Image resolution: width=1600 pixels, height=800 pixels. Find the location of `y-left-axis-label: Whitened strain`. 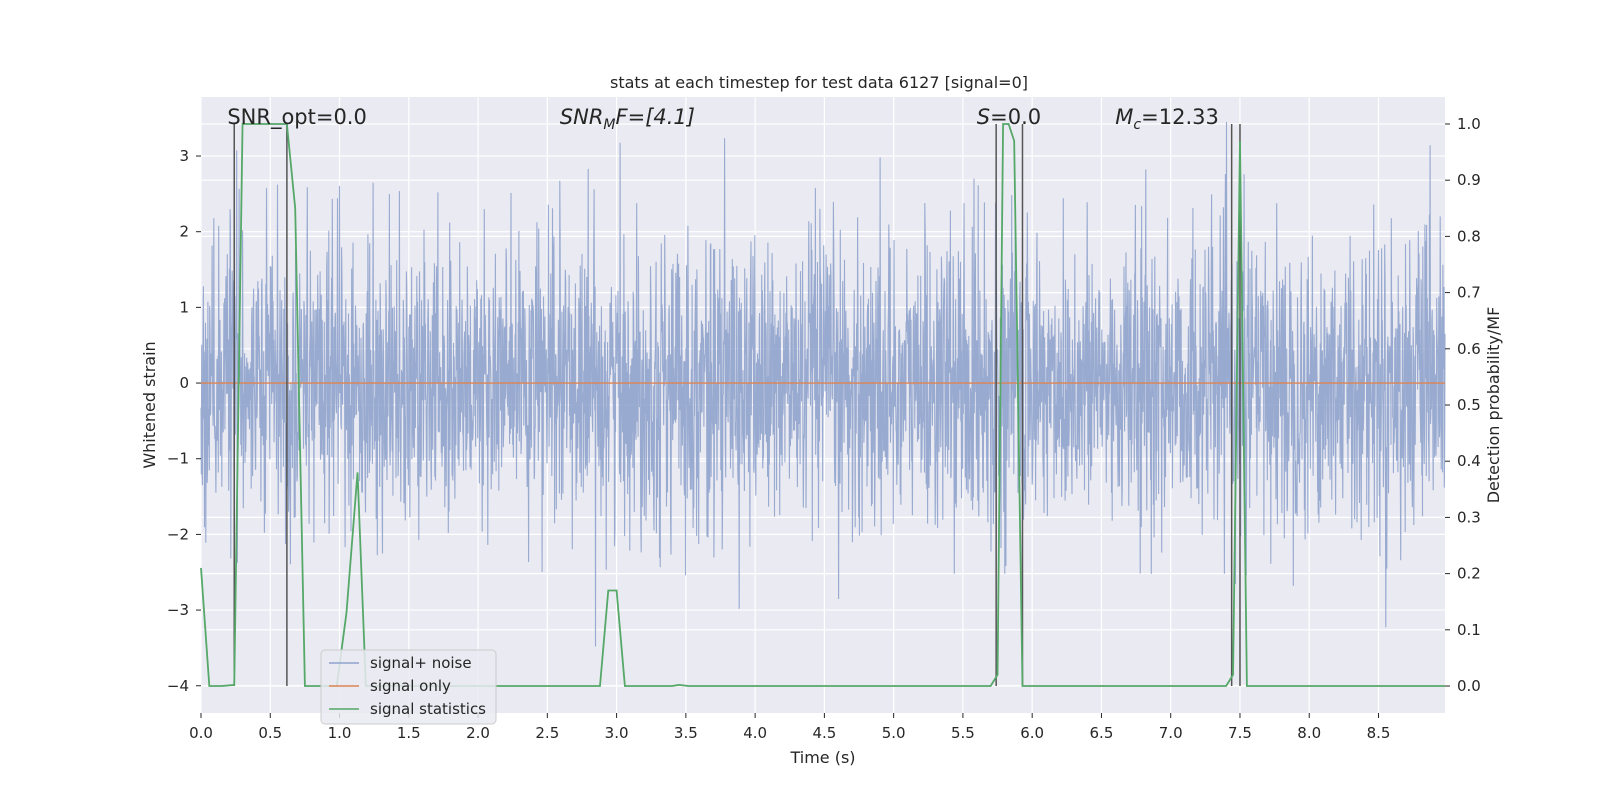

y-left-axis-label: Whitened strain is located at coordinates (149, 404).